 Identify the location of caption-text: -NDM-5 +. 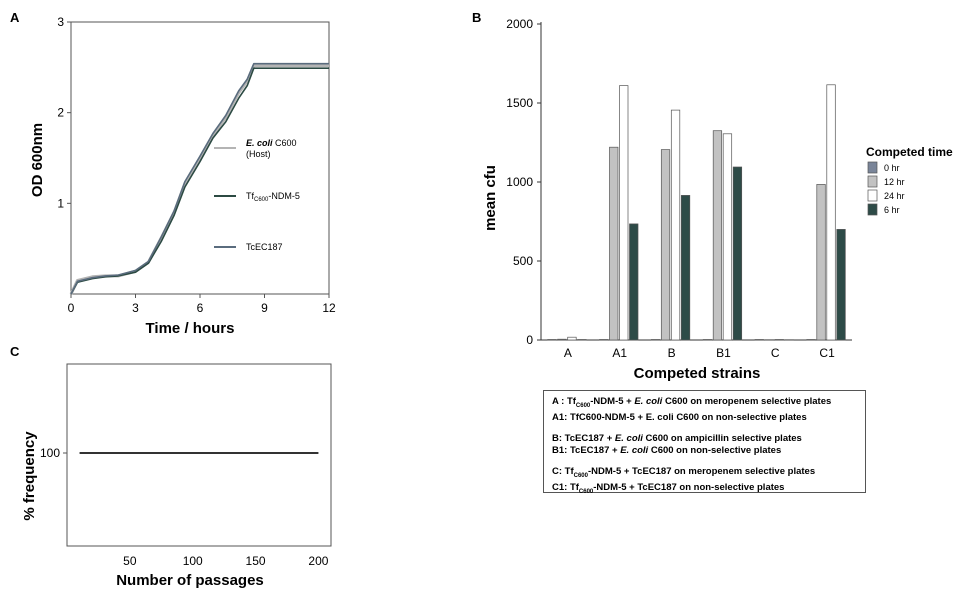
(612, 401).